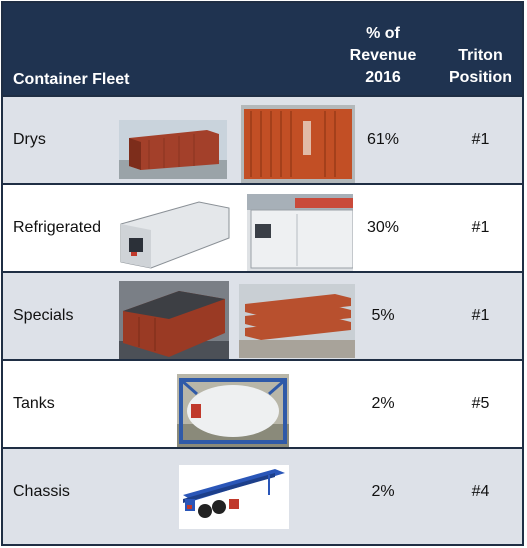  Describe the element at coordinates (298, 144) in the screenshot. I see `triton-dry-container-photo` at that location.